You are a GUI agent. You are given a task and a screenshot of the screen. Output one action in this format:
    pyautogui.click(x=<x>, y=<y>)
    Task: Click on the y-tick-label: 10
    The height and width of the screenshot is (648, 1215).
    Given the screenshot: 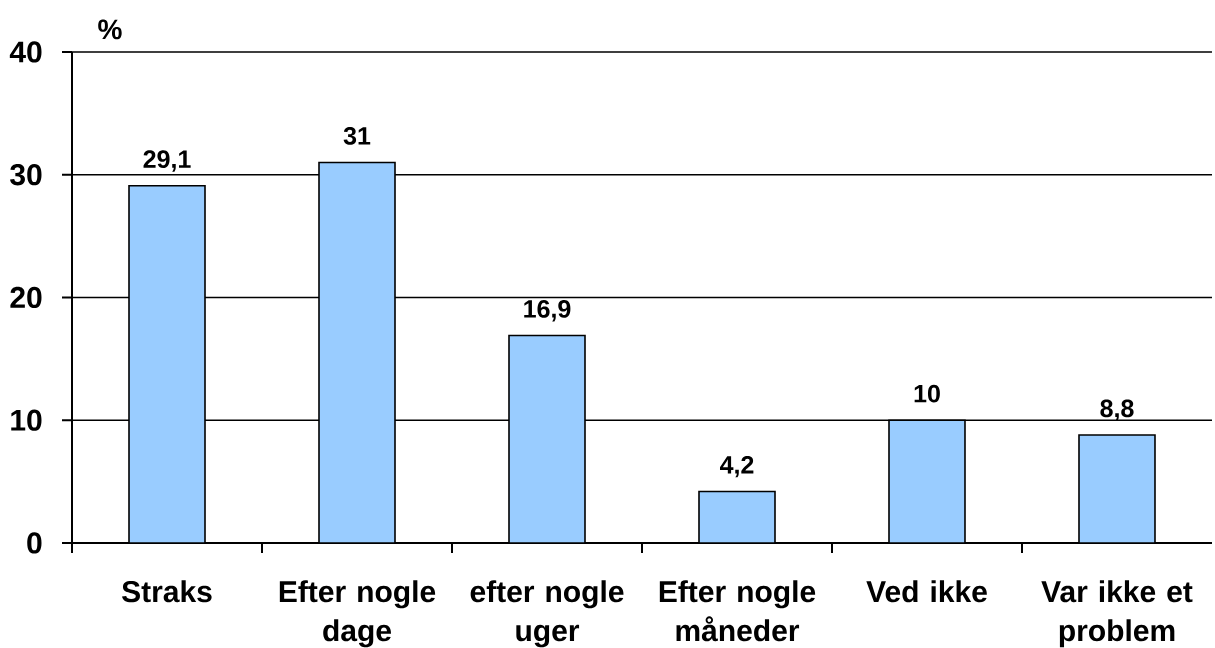 What is the action you would take?
    pyautogui.click(x=26, y=420)
    